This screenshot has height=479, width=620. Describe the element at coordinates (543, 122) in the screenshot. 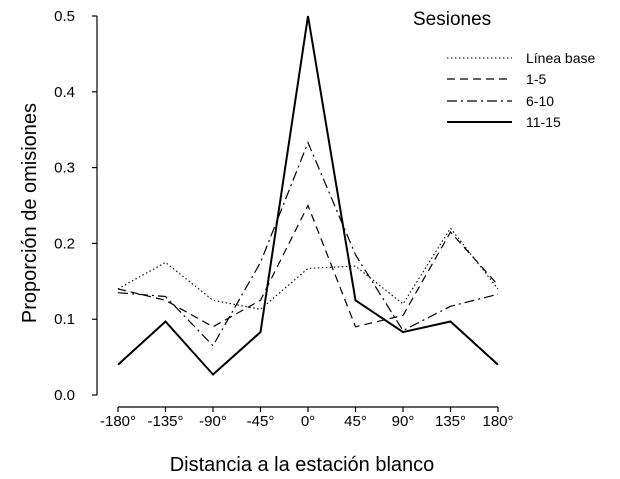

I see `legend-label-4: 11-15` at that location.